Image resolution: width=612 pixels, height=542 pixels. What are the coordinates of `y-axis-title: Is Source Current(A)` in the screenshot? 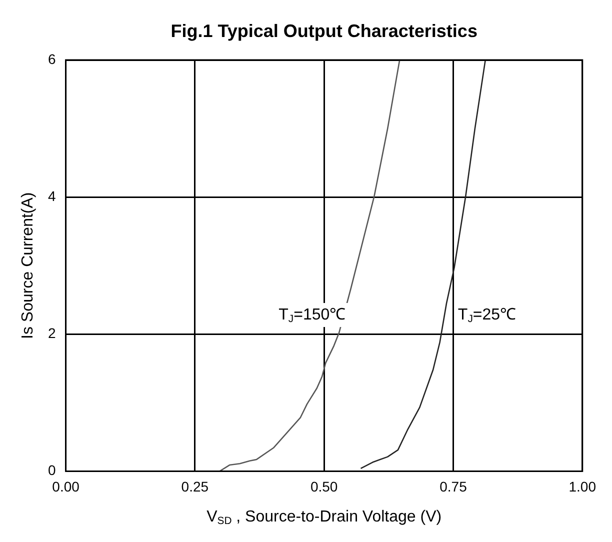 It's located at (27, 265).